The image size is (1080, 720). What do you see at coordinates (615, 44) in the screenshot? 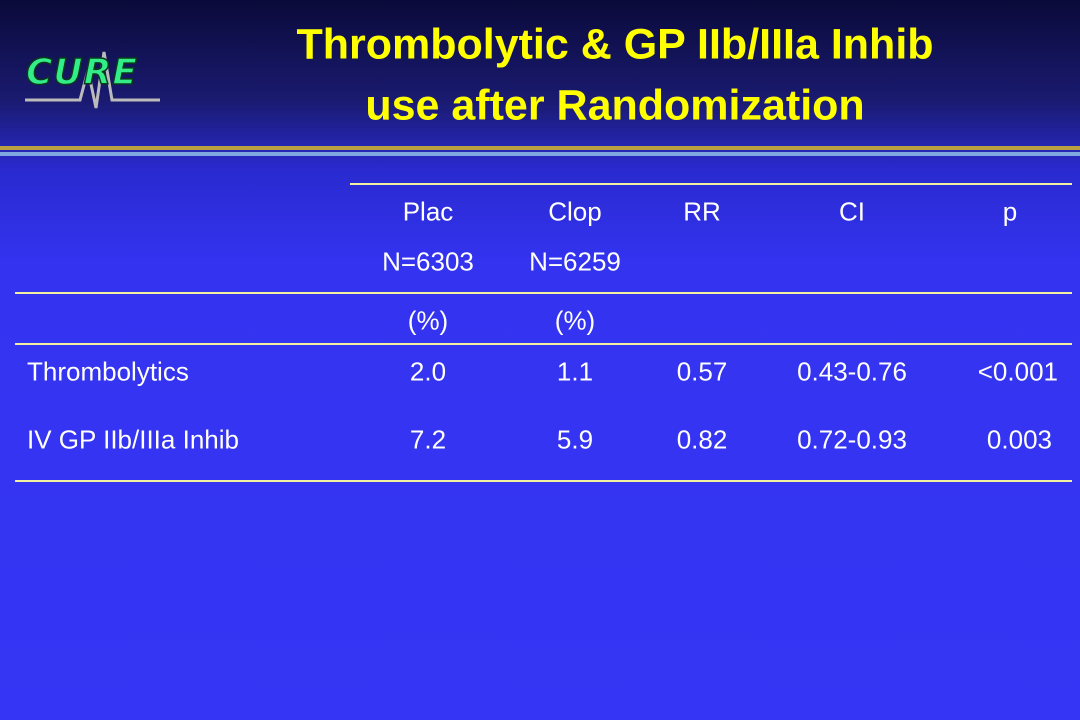
I see `title-line: Thrombolytic & GP IIb/IIIa Inhib` at bounding box center [615, 44].